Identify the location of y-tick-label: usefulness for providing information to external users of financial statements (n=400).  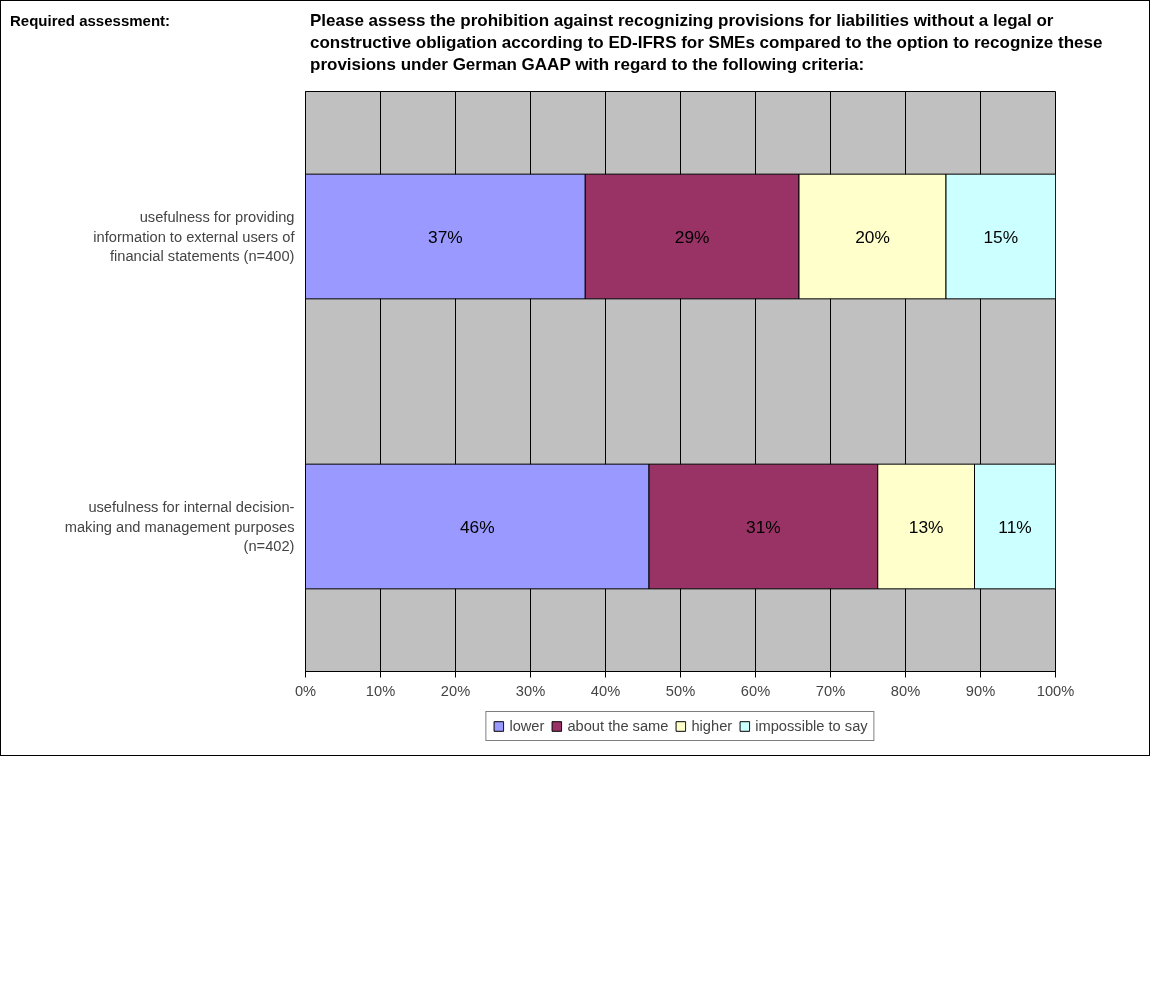
(194, 236).